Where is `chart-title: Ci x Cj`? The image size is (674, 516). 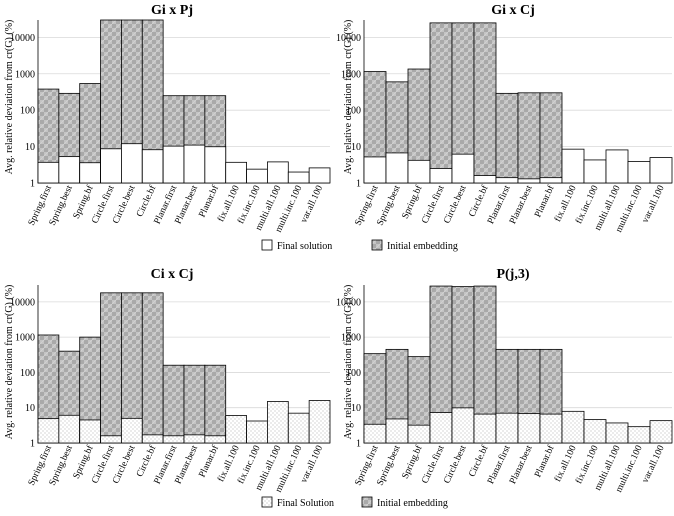
chart-title: Ci x Cj is located at coordinates (172, 274).